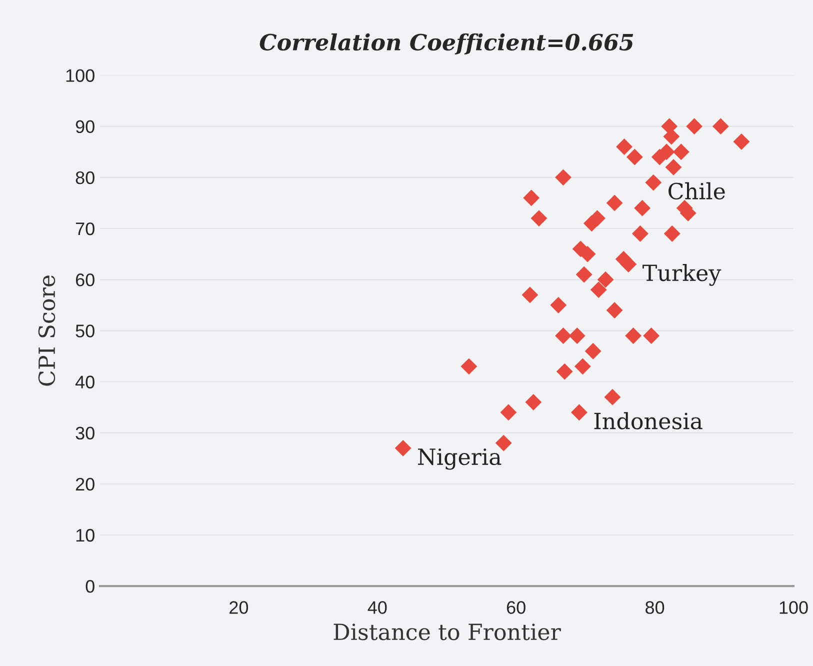 The image size is (813, 666). Describe the element at coordinates (90, 586) in the screenshot. I see `y-tick-label: 0` at that location.